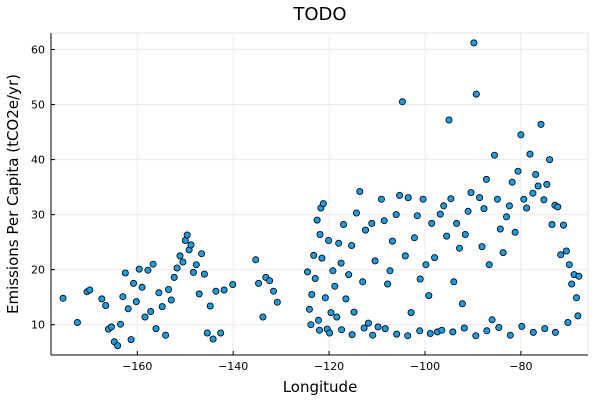 The width and height of the screenshot is (600, 404). Describe the element at coordinates (425, 366) in the screenshot. I see `x-tick-label: −100` at that location.